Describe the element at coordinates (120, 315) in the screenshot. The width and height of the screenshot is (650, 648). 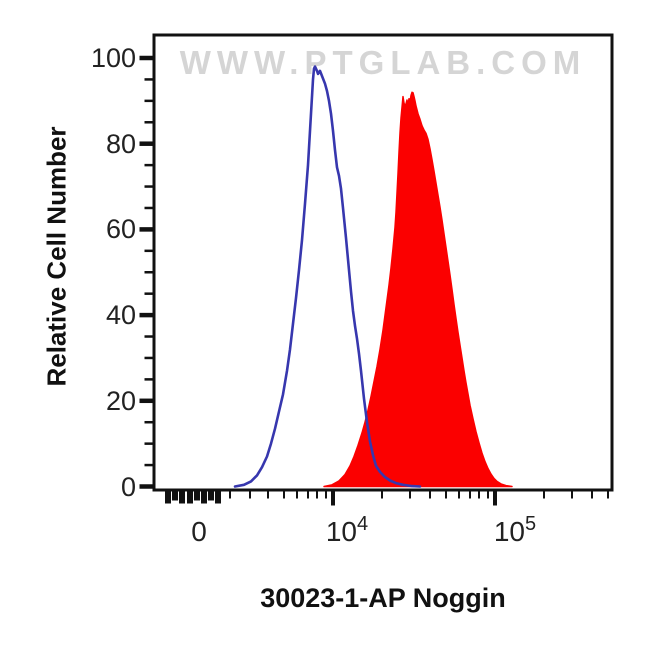
I see `y-tick-label: 40` at that location.